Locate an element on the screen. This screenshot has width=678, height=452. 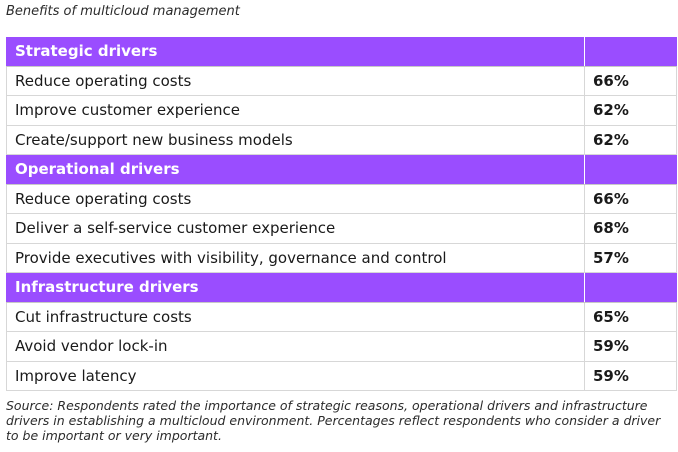
driver-percentage: 65% is located at coordinates (630, 317).